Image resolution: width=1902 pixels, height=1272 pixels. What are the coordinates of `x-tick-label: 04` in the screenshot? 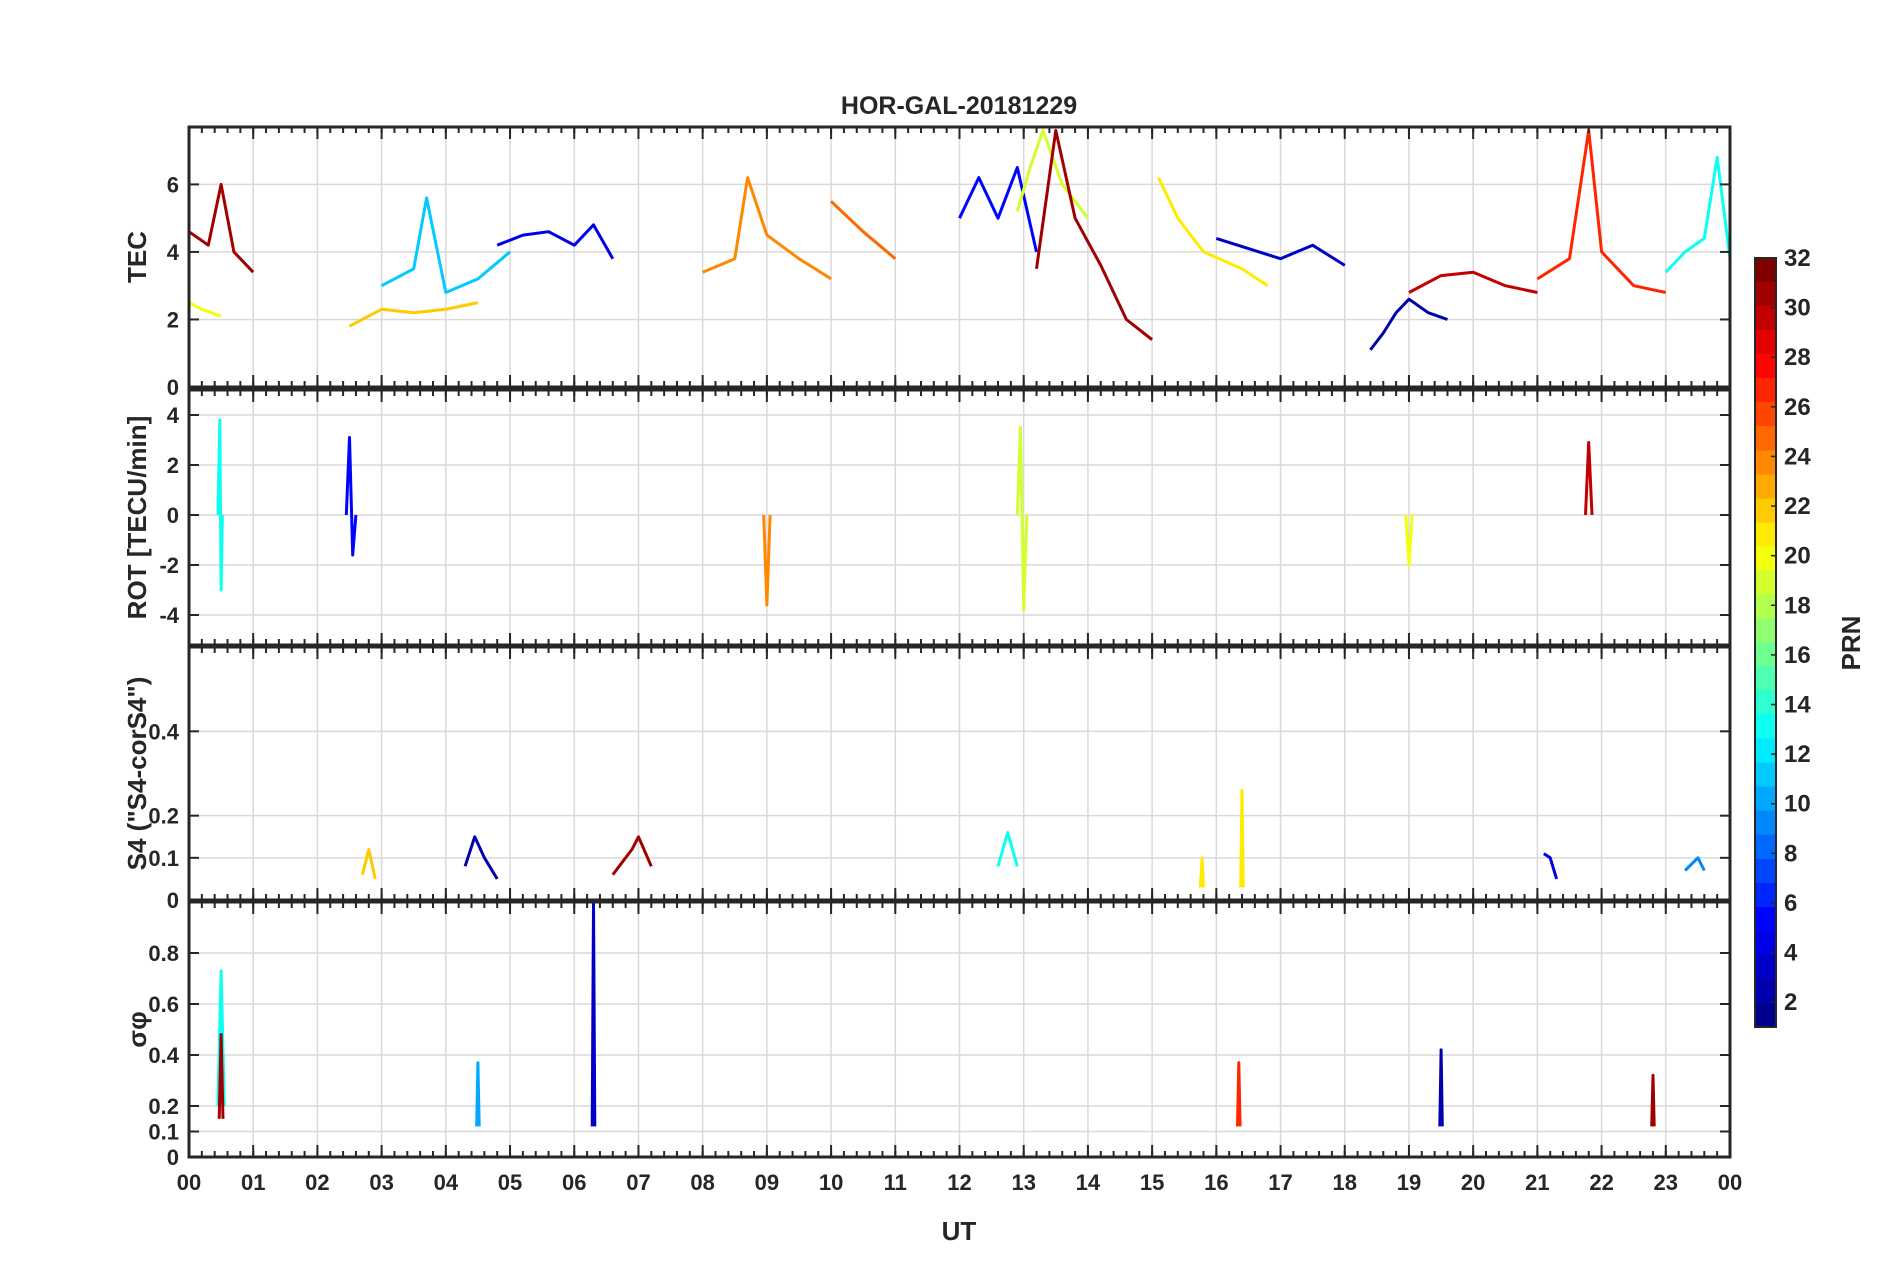 It's located at (446, 1182).